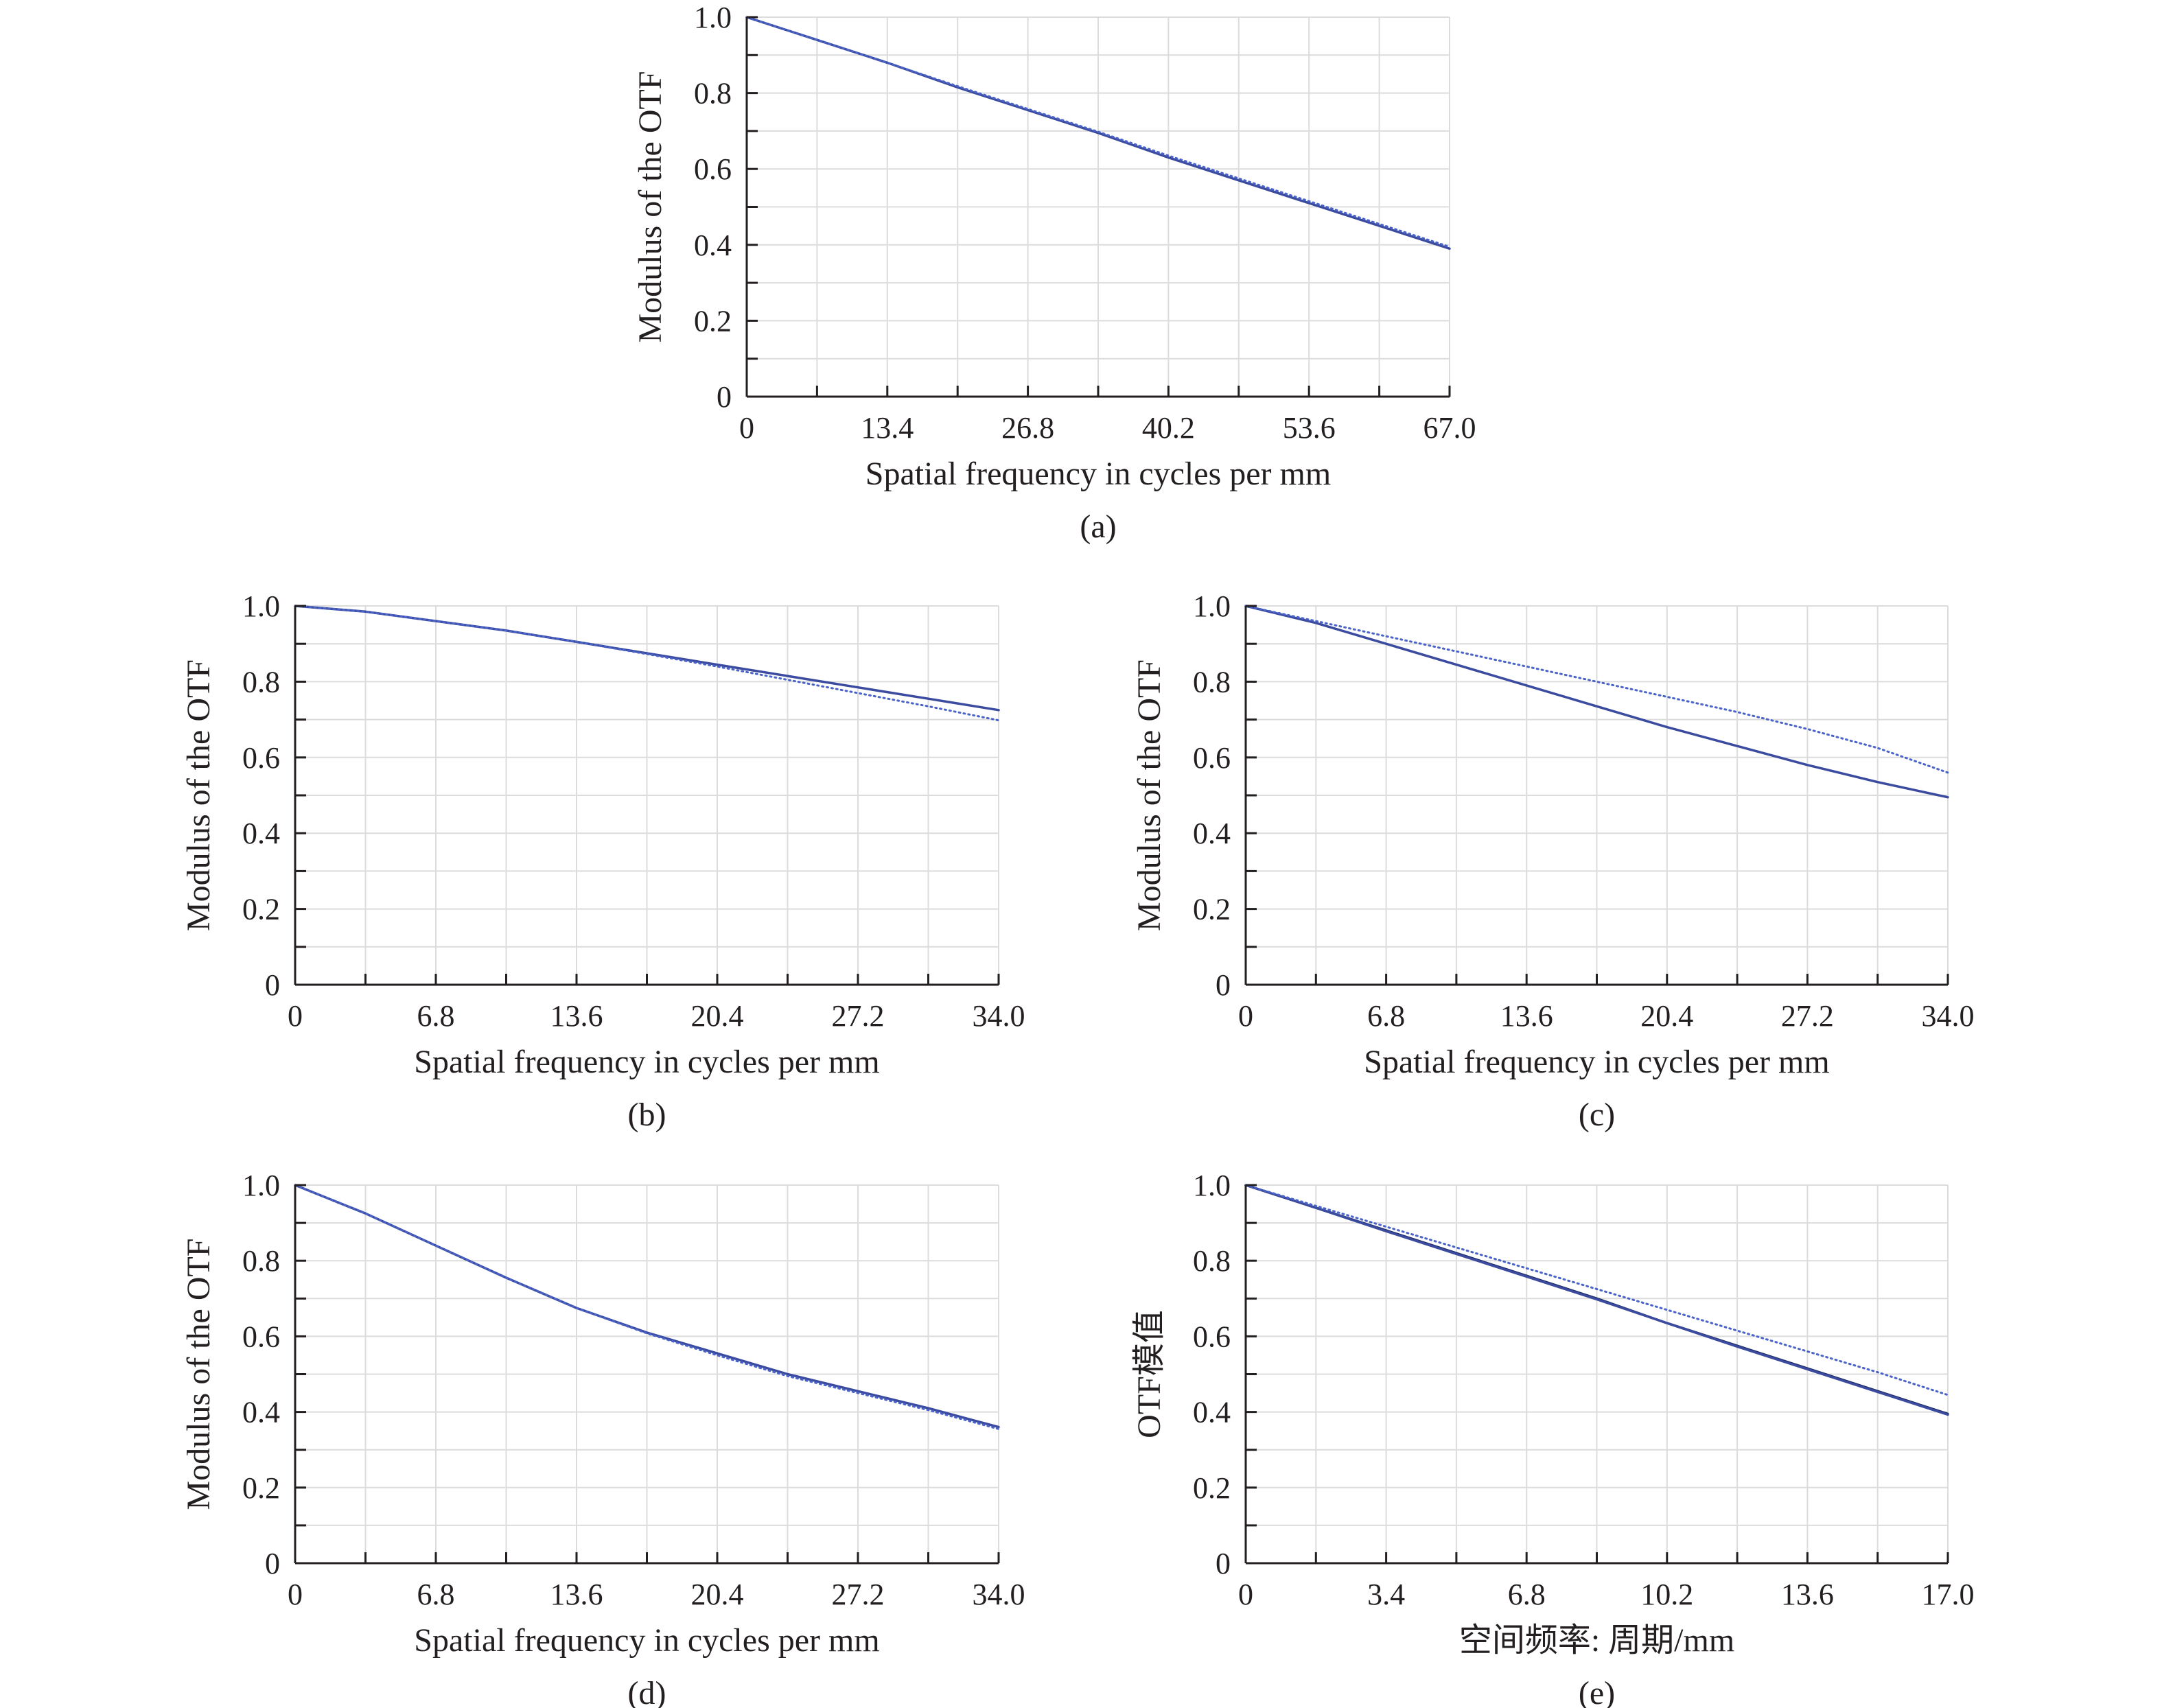 This screenshot has width=2162, height=1708. I want to click on panel-caption: (c), so click(1597, 1115).